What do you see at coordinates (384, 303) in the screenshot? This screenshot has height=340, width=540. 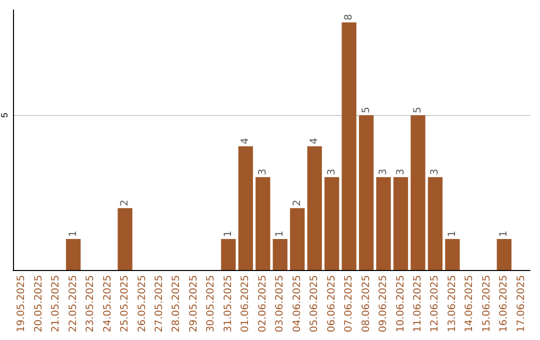 I see `x-tick-label: 09.06.2025` at bounding box center [384, 303].